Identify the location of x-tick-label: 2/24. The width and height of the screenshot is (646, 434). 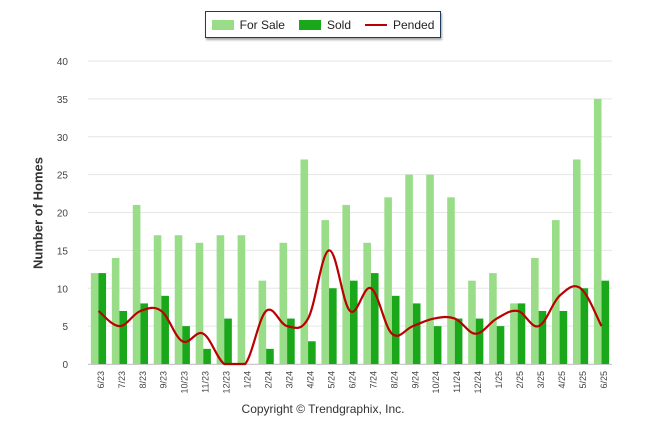
(269, 380).